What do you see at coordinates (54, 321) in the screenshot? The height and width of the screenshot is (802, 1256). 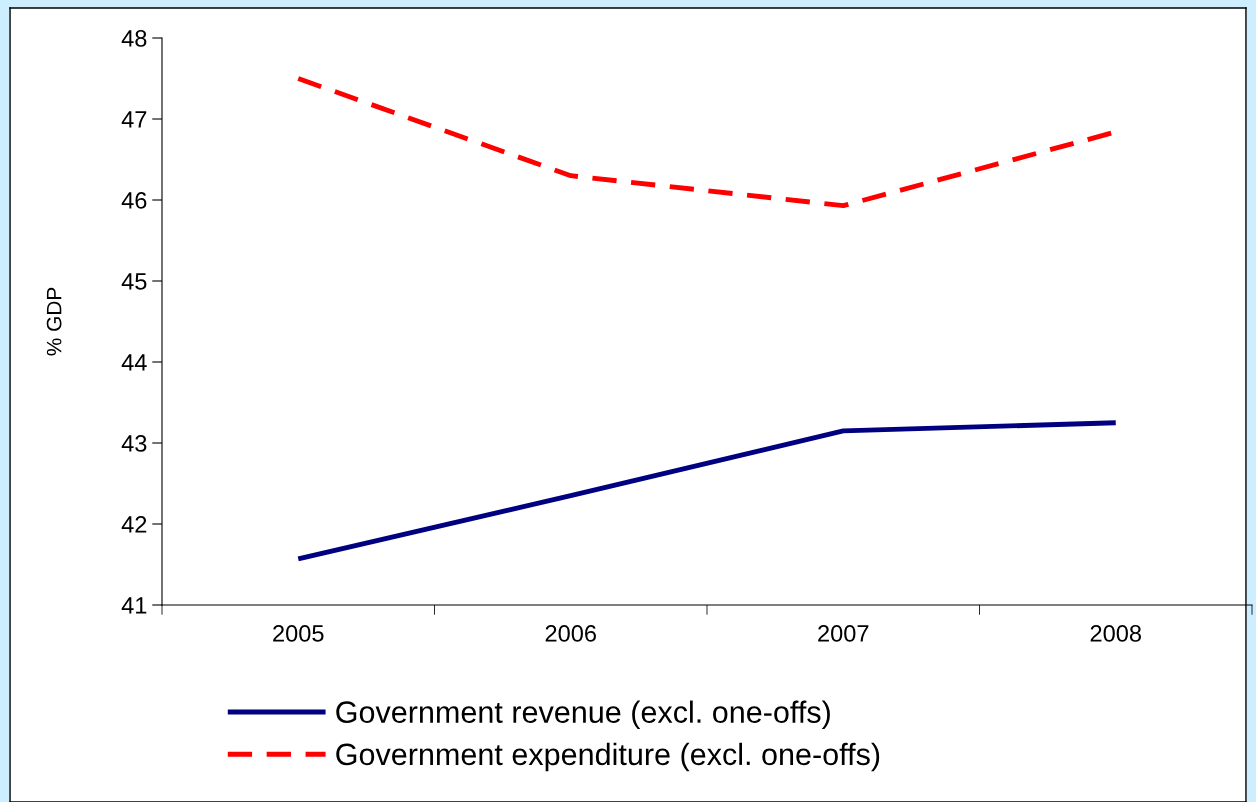 I see `y-axis-title: % GDP` at bounding box center [54, 321].